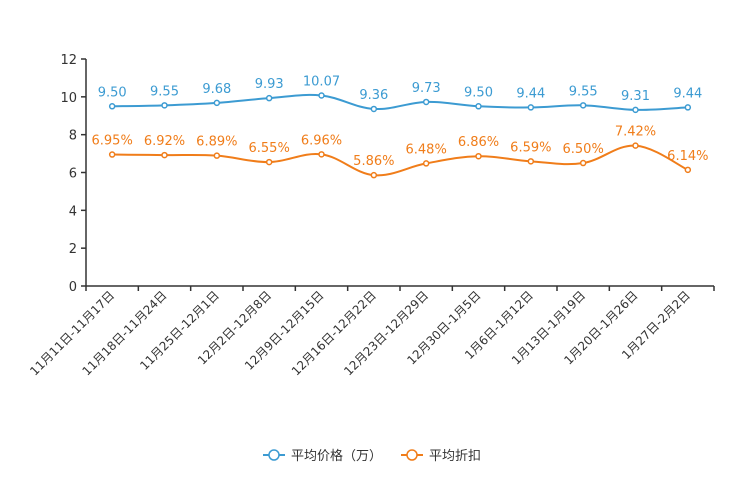 This screenshot has height=496, width=744. Describe the element at coordinates (321, 140) in the screenshot. I see `data-label: 6.96%` at that location.